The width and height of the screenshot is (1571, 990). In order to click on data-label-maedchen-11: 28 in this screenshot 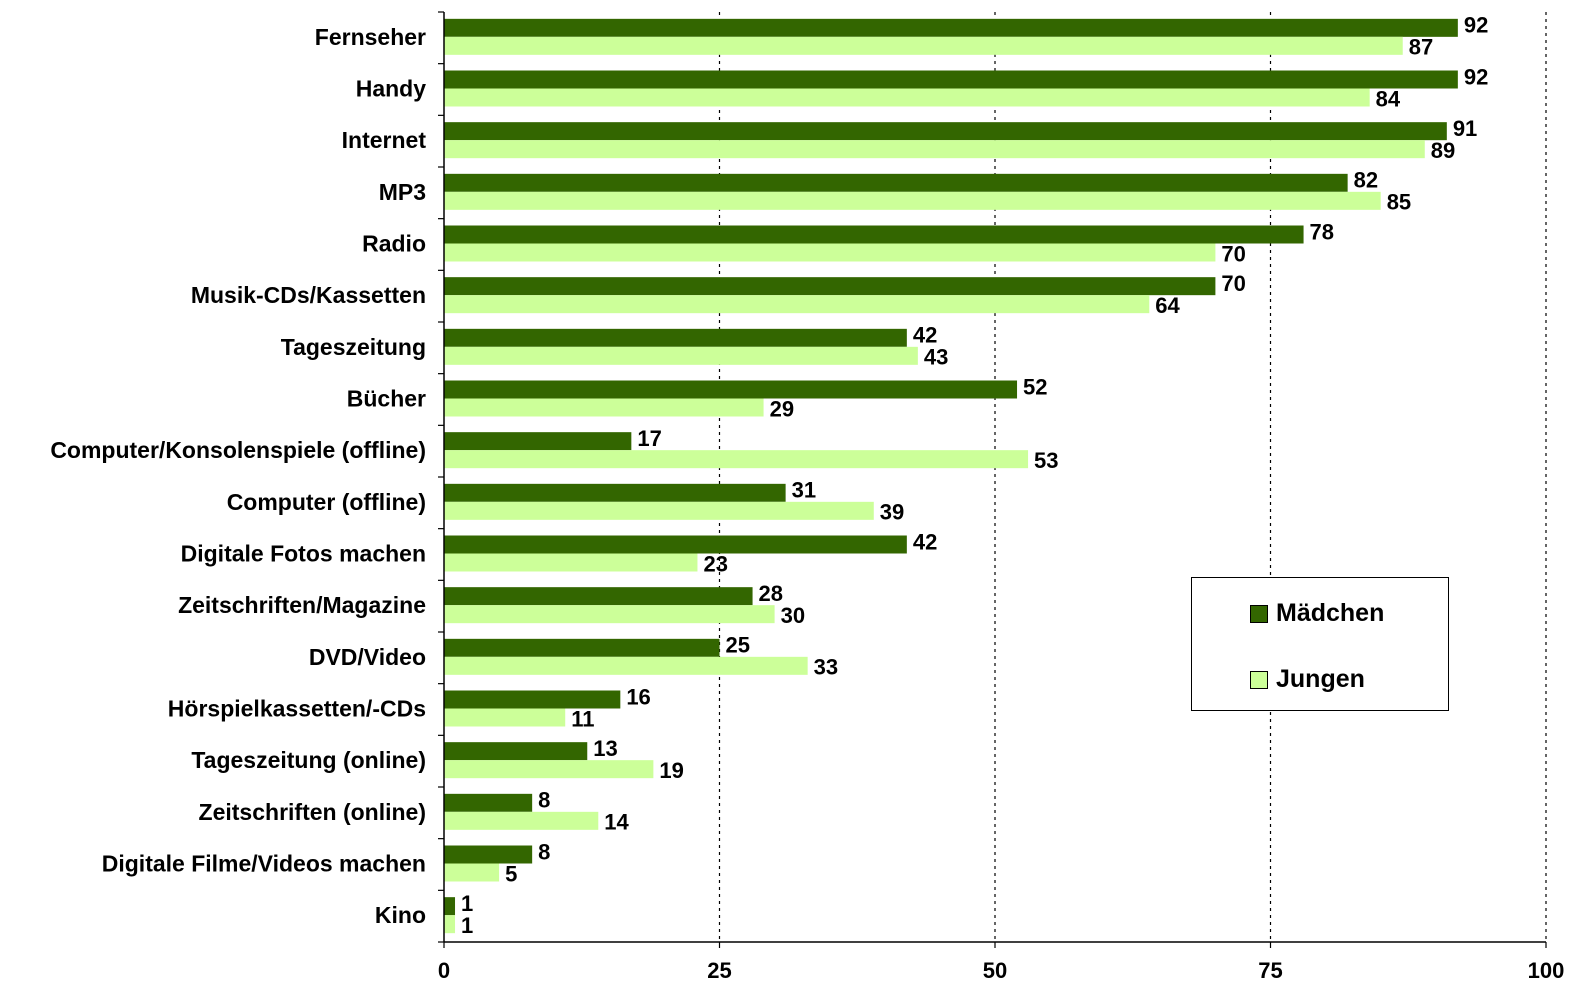, I will do `click(771, 593)`.